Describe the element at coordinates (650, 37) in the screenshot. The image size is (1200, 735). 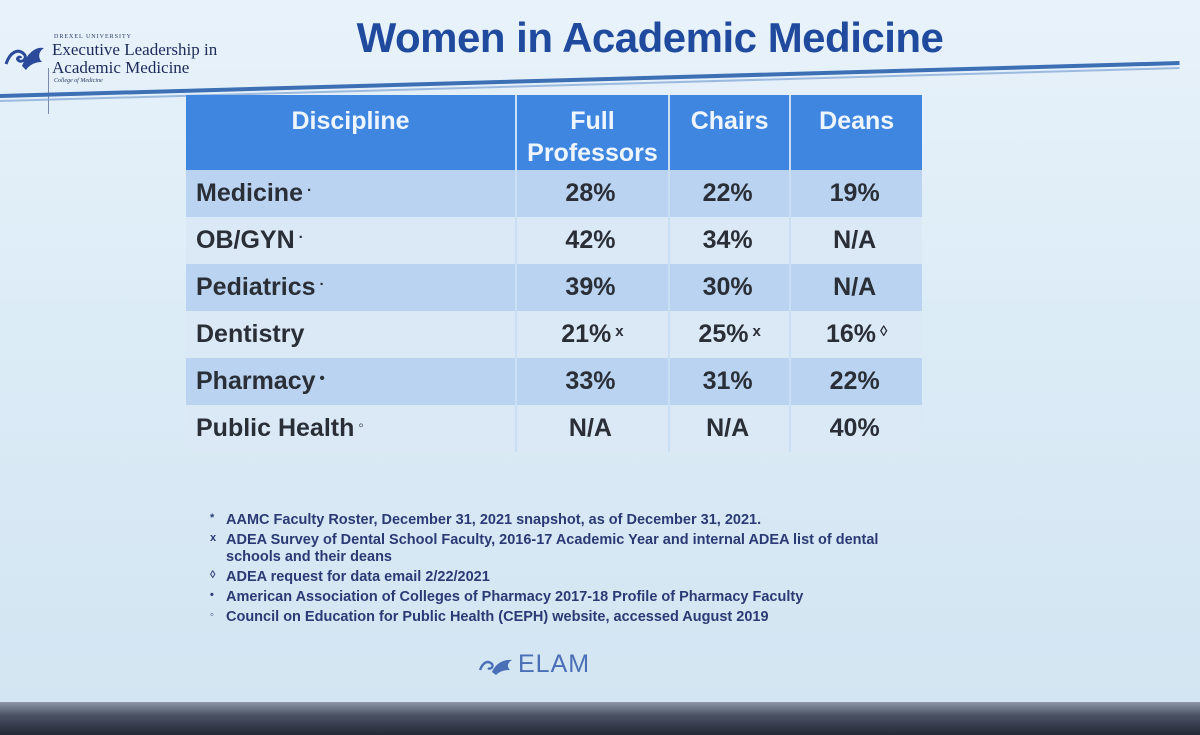
I see `slide-title: Women in Academic Medicine` at that location.